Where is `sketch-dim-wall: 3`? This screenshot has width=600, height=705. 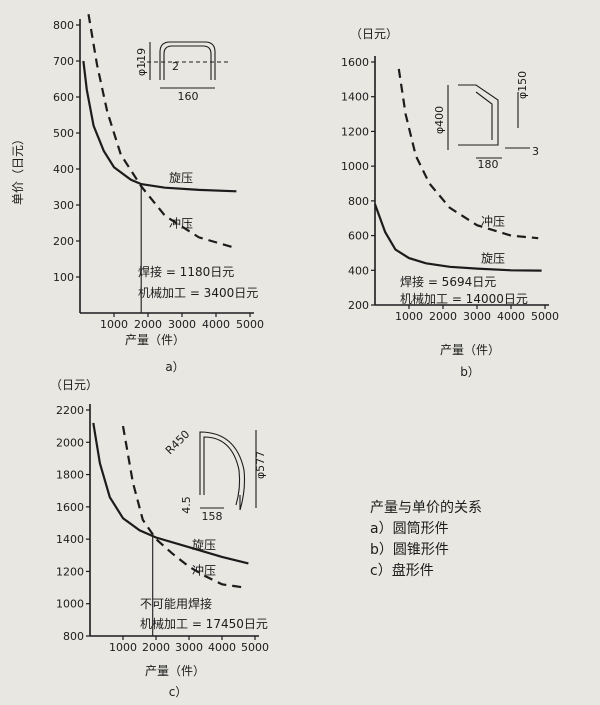 sketch-dim-wall: 3 is located at coordinates (535, 151).